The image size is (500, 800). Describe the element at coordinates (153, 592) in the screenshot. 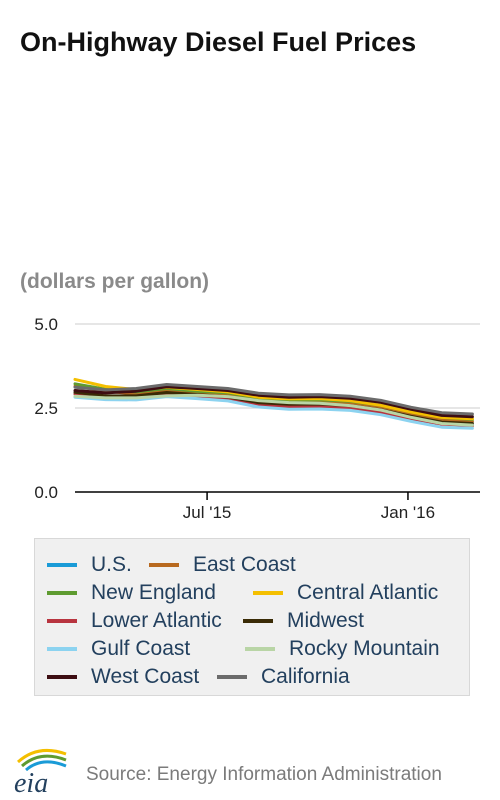

I see `legend-label: New England` at that location.